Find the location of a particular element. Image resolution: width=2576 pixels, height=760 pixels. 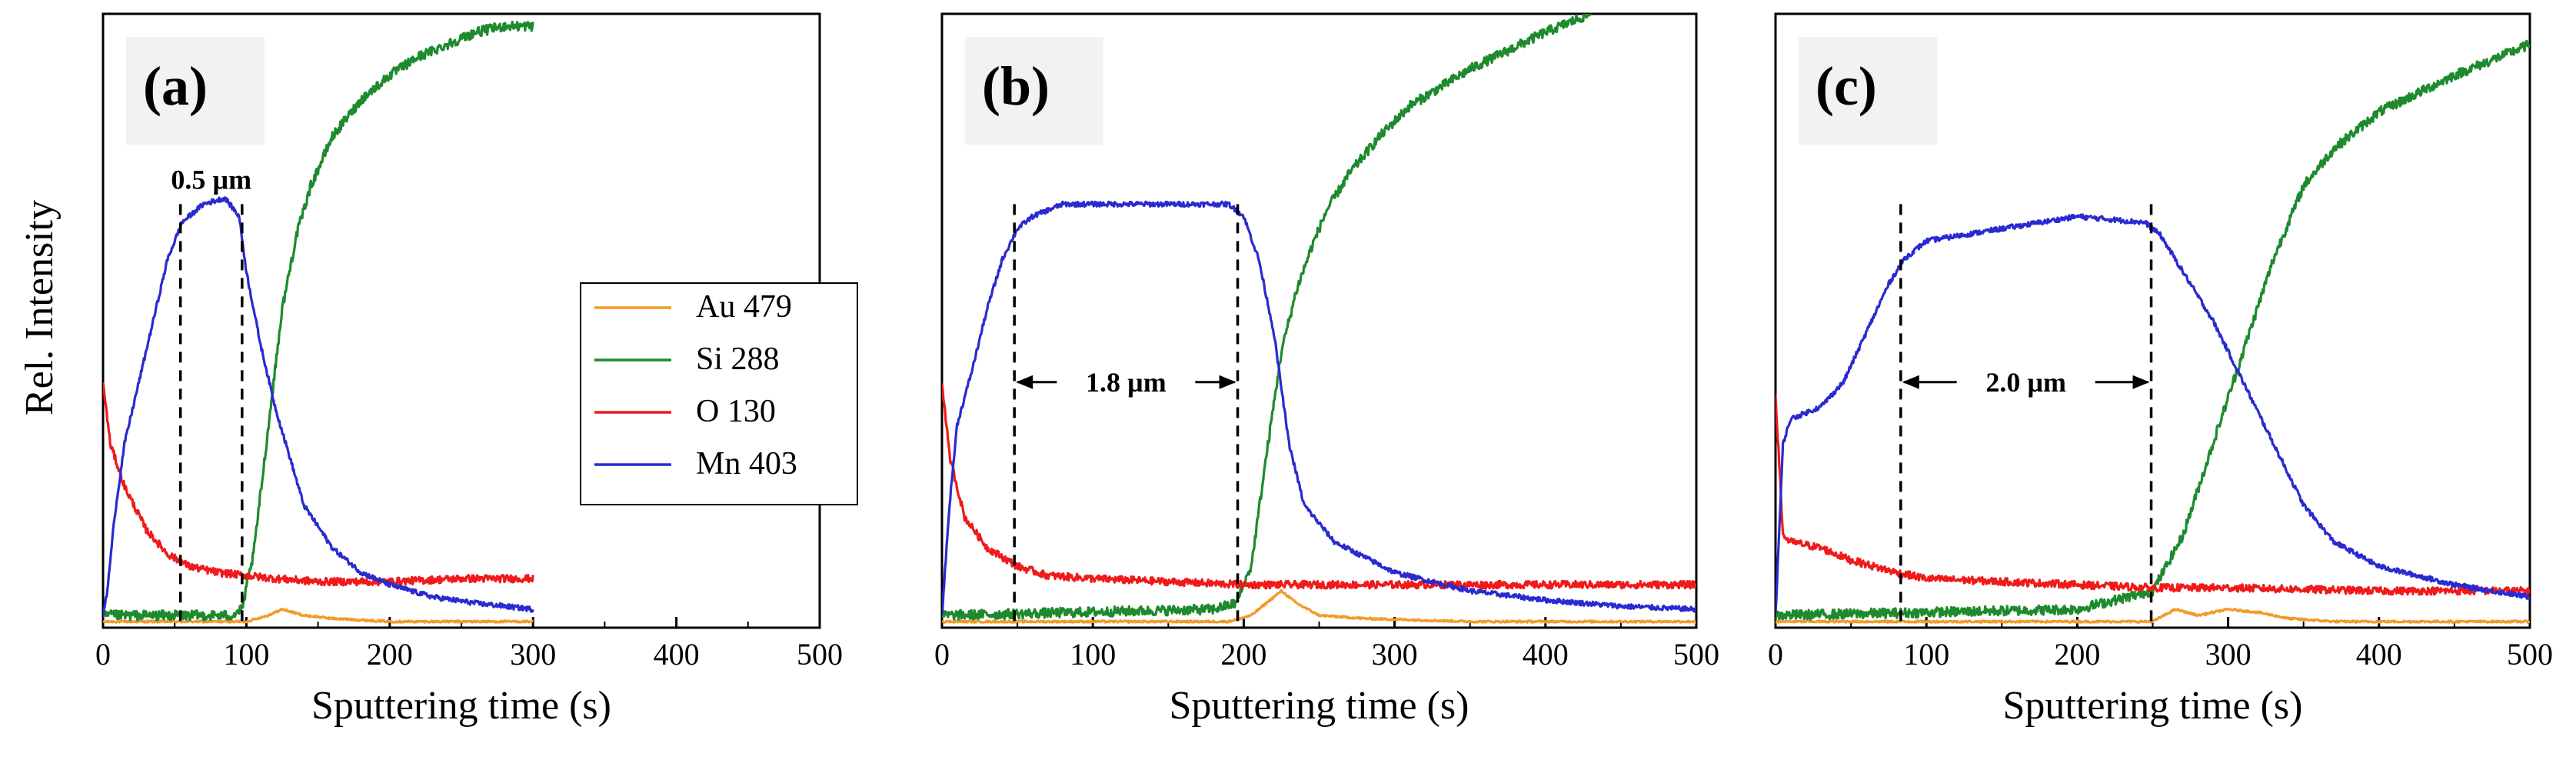

series-group is located at coordinates (318, 322).